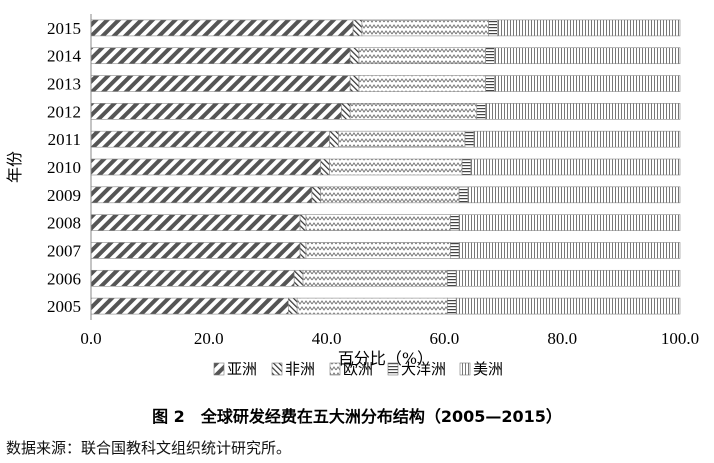  Describe the element at coordinates (64, 223) in the screenshot. I see `y-tick-label: 2008` at that location.